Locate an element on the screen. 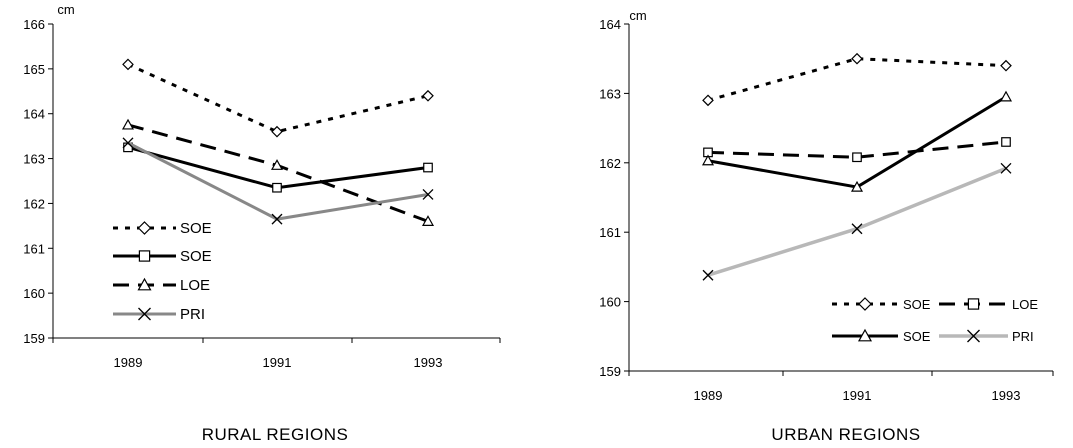 The width and height of the screenshot is (1073, 448). y-tick-label: 165 is located at coordinates (34, 69).